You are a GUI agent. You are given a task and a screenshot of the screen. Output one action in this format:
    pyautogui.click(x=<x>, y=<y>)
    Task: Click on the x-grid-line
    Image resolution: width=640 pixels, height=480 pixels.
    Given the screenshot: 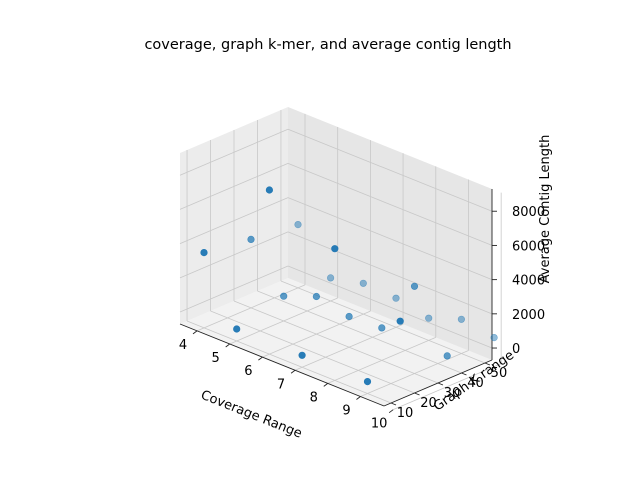 What is the action you would take?
    pyautogui.click(x=447, y=387)
    